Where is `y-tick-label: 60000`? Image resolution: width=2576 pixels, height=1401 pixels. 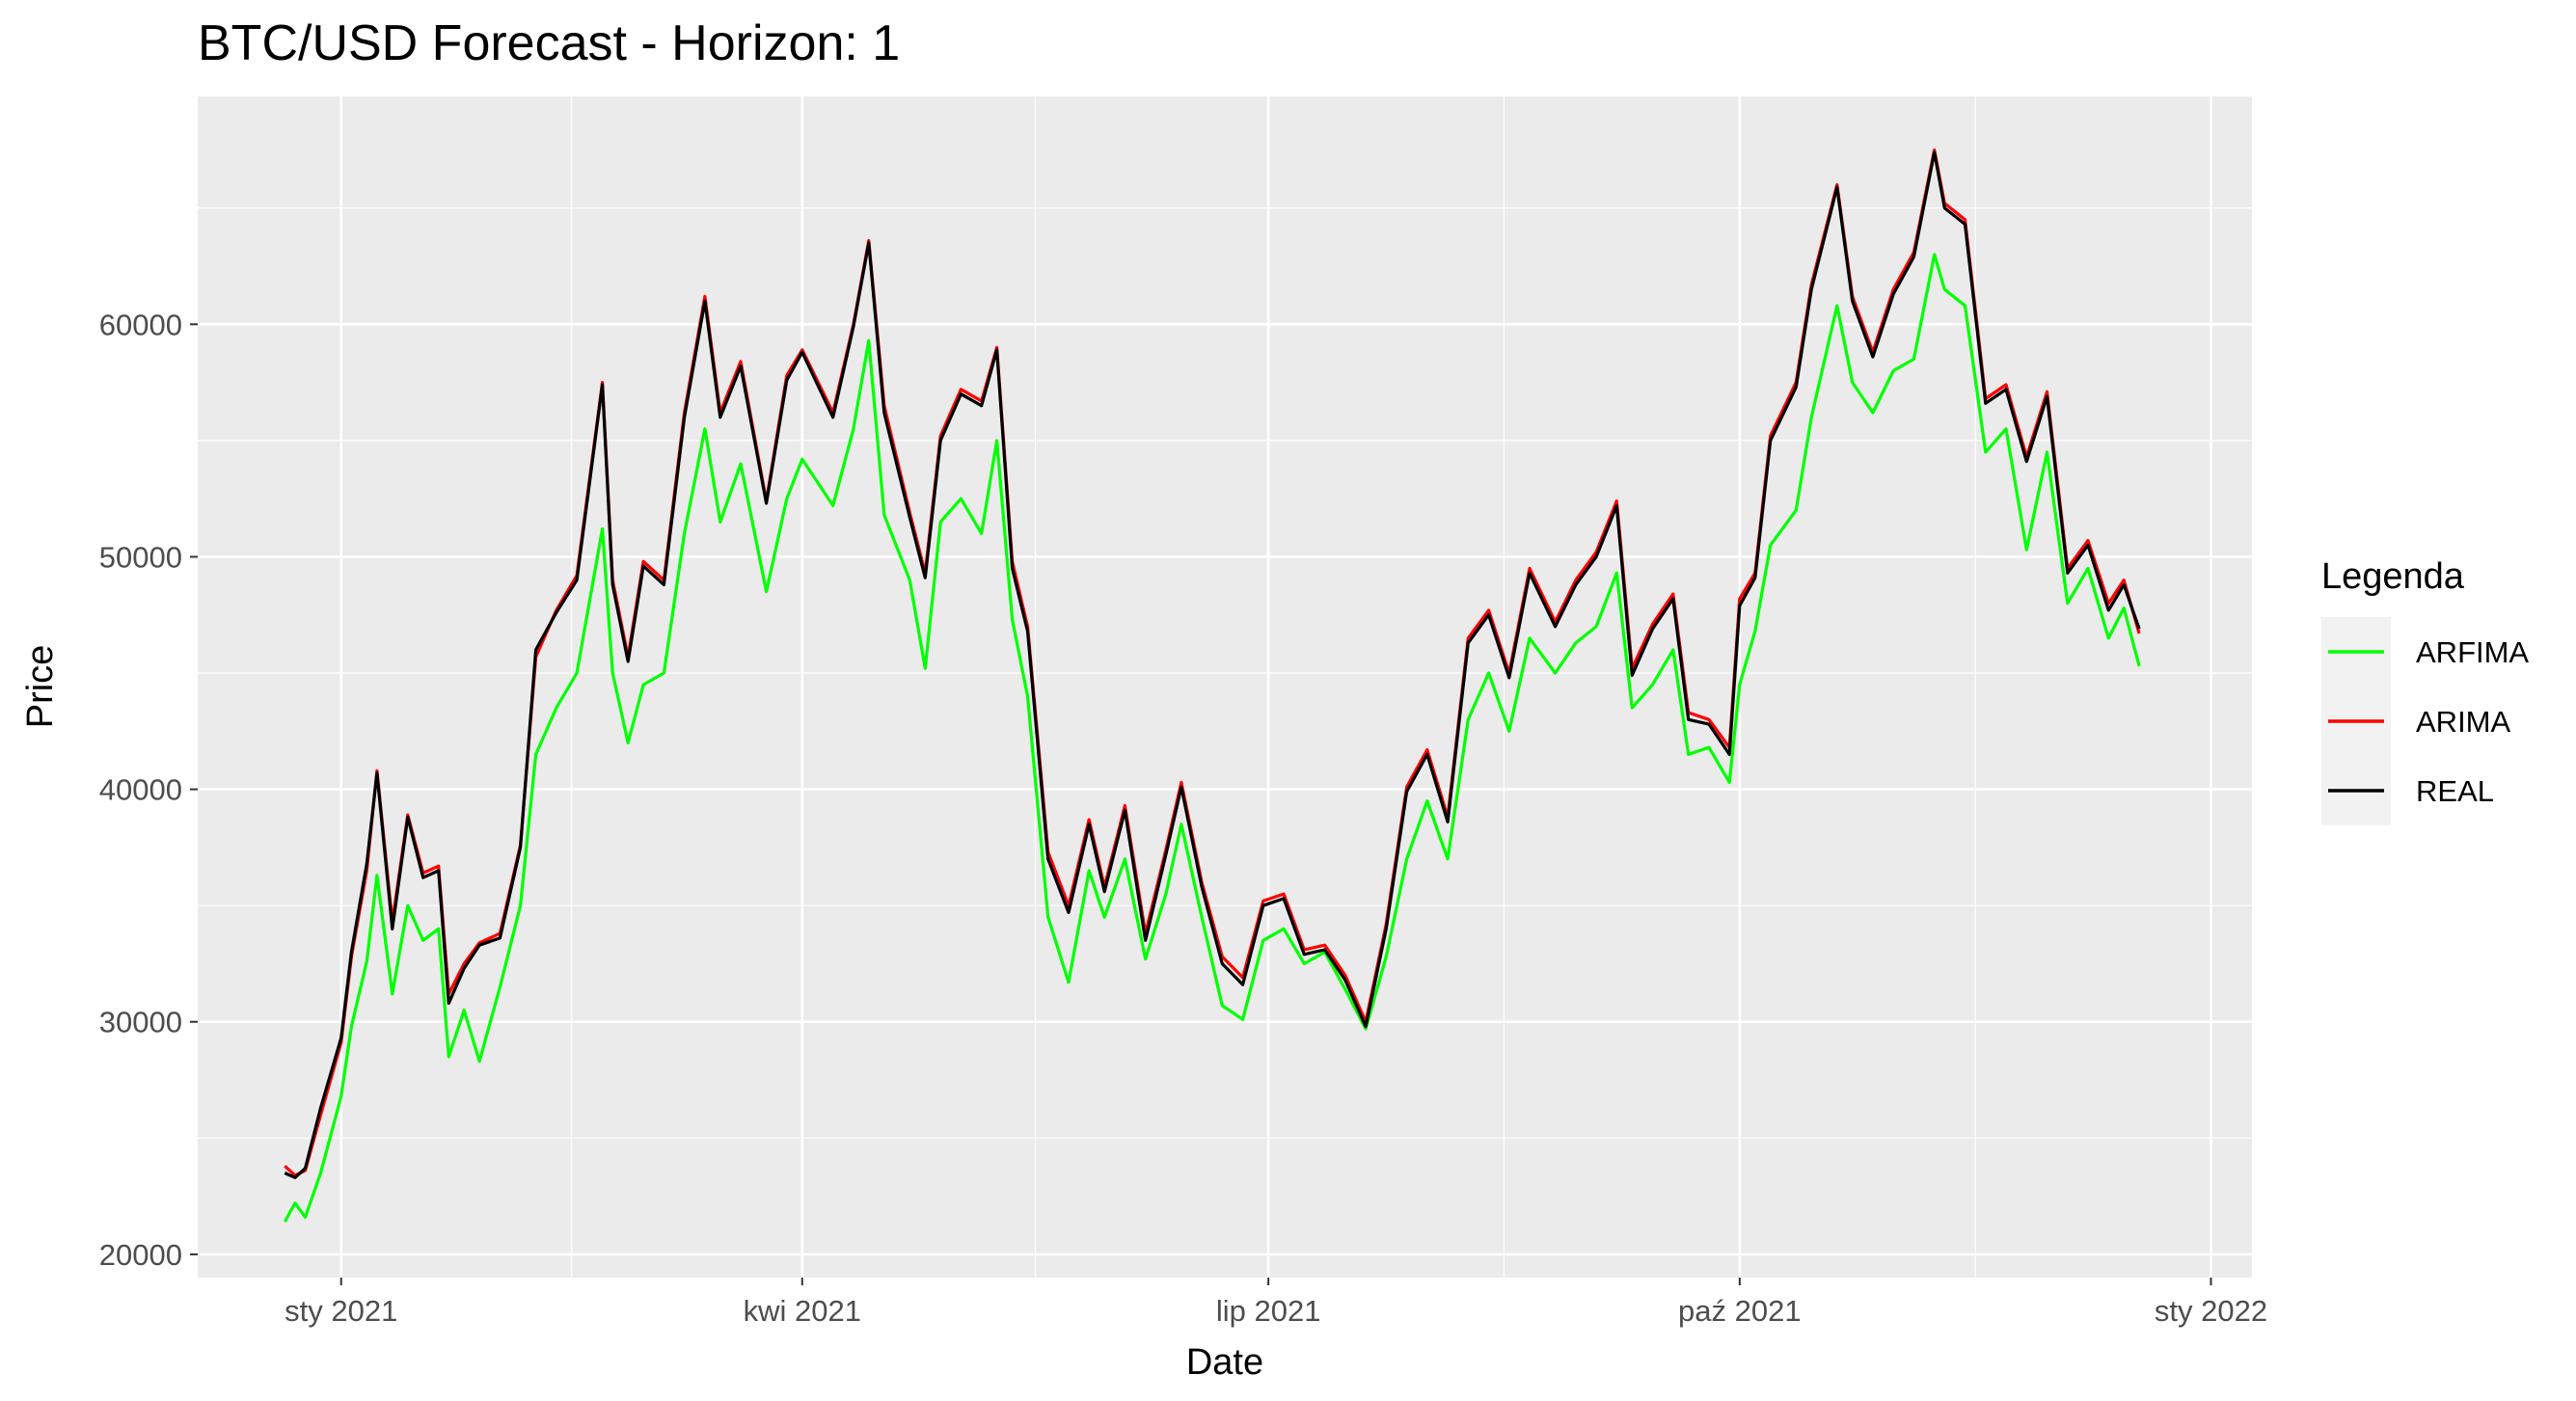
y-tick-label: 60000 is located at coordinates (140, 324).